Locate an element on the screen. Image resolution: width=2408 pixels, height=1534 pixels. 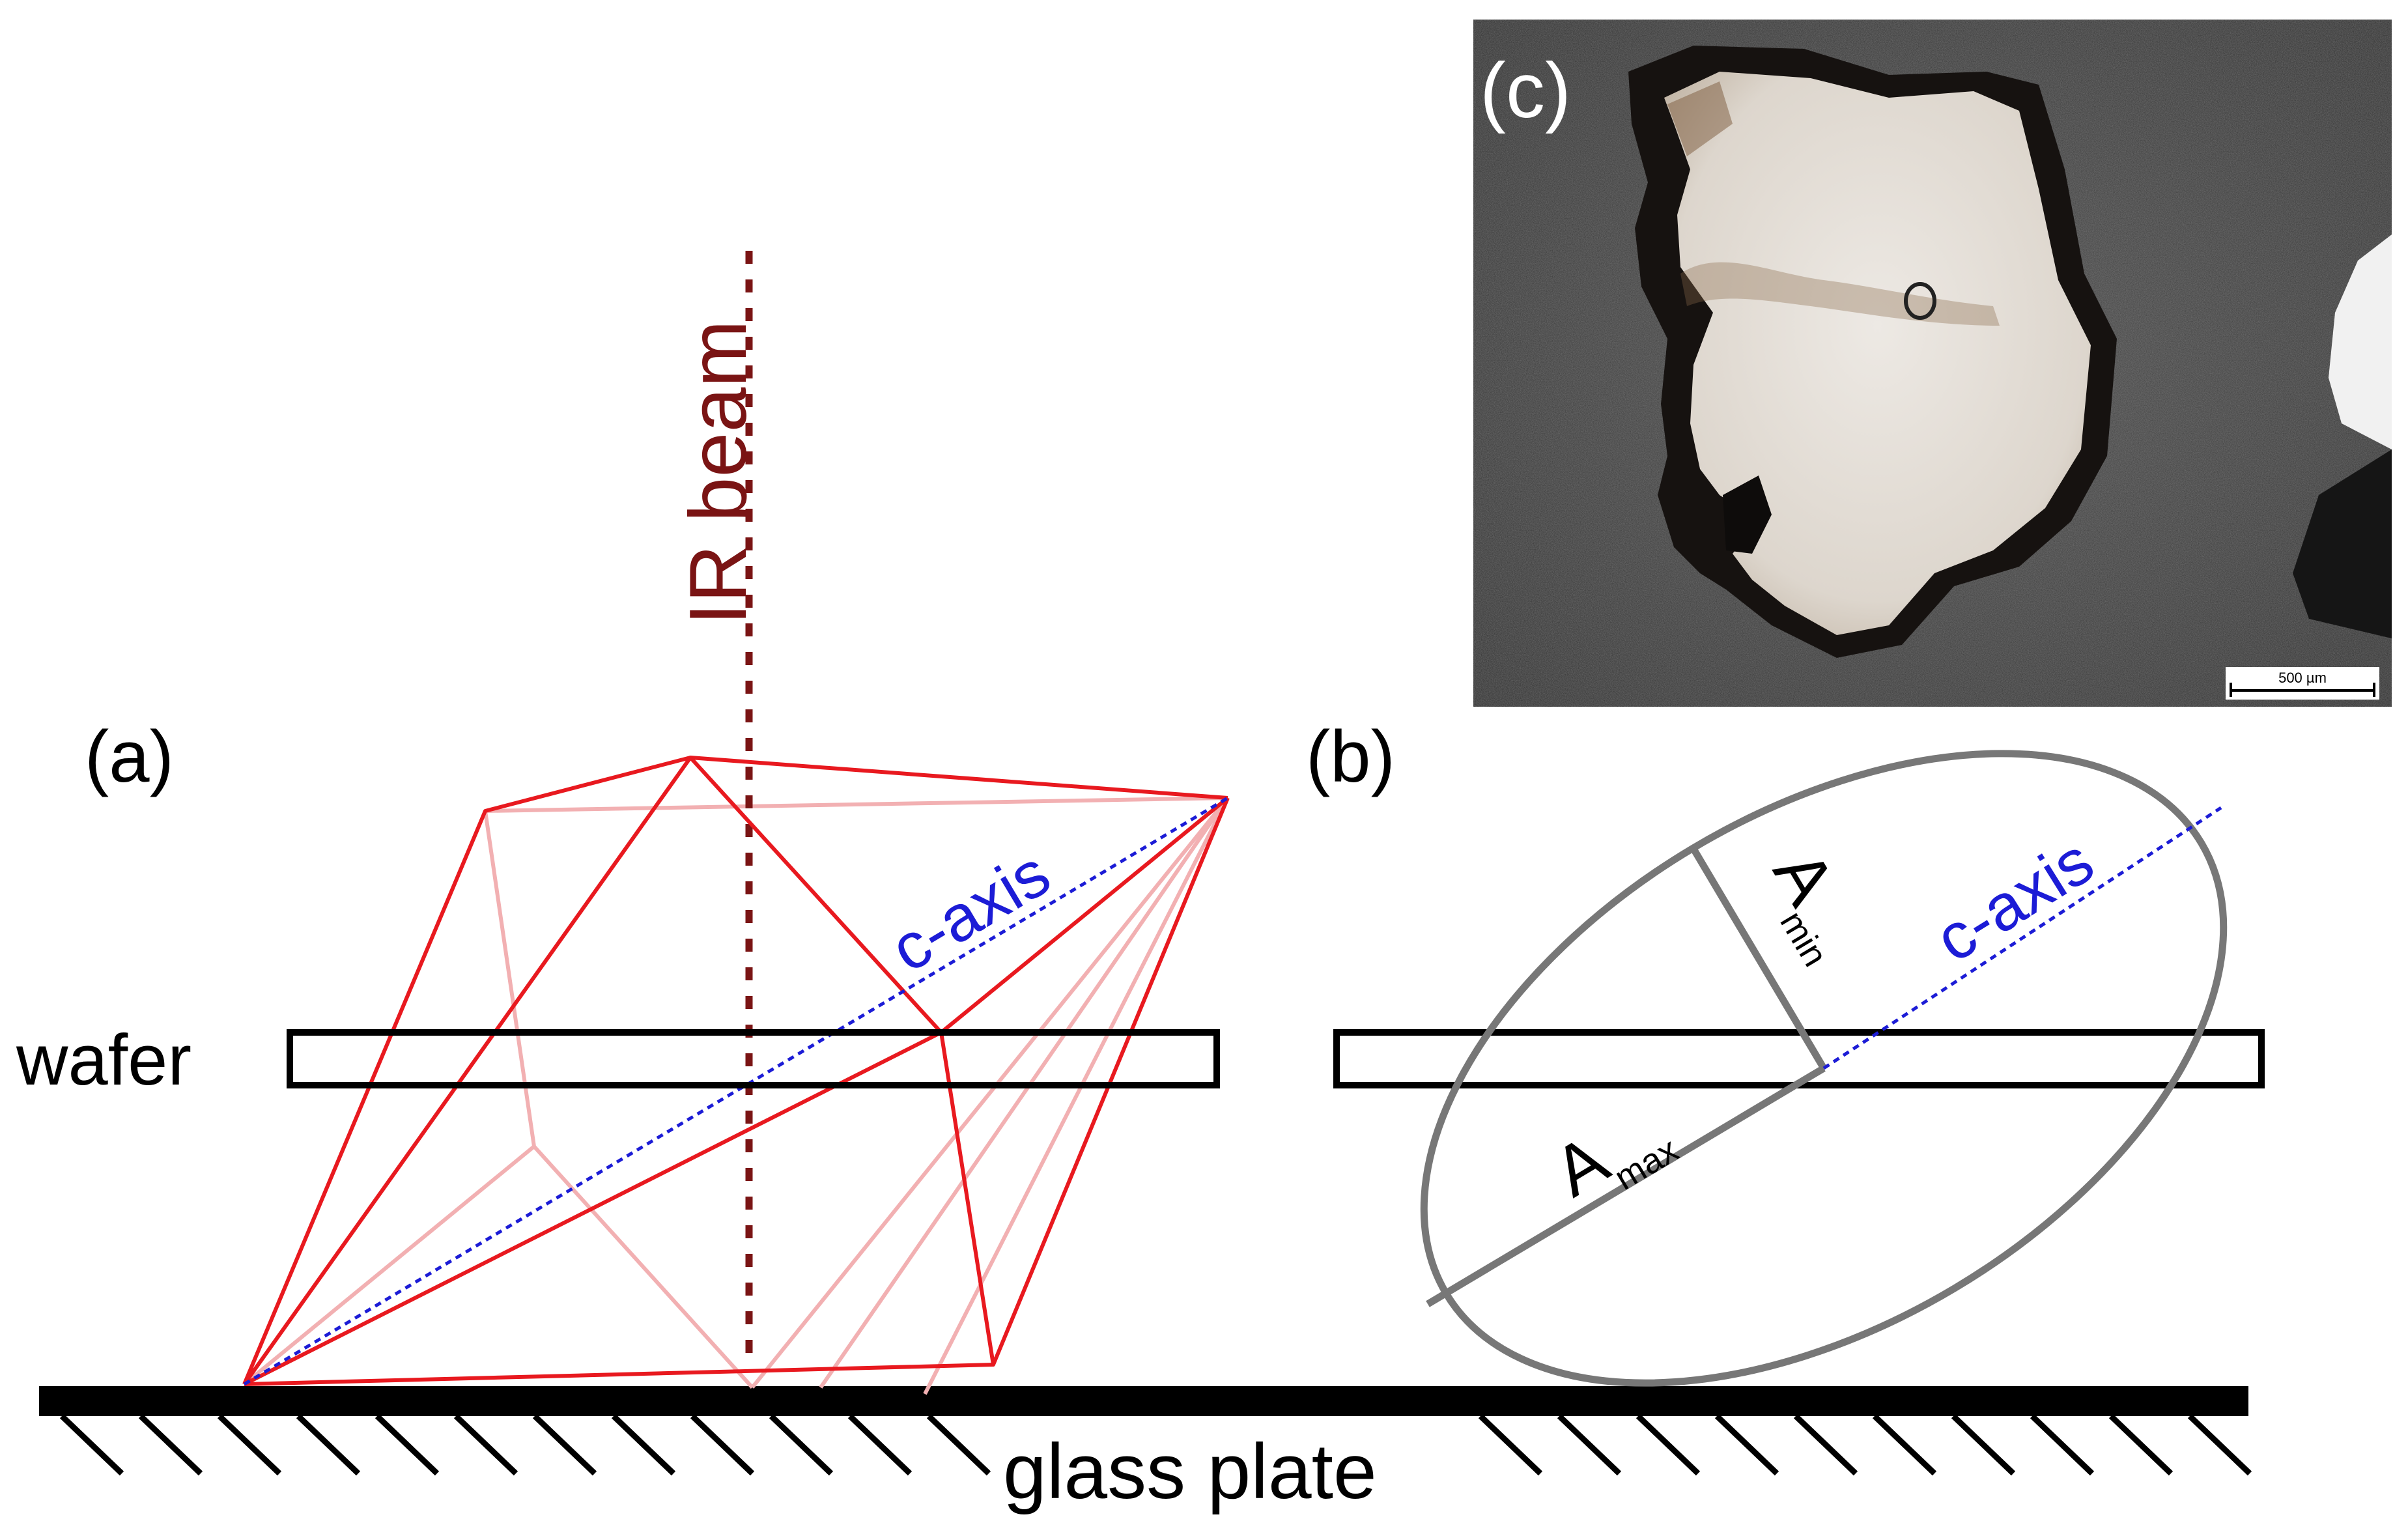
glass-plate-label: glass plate is located at coordinates (1190, 1471).